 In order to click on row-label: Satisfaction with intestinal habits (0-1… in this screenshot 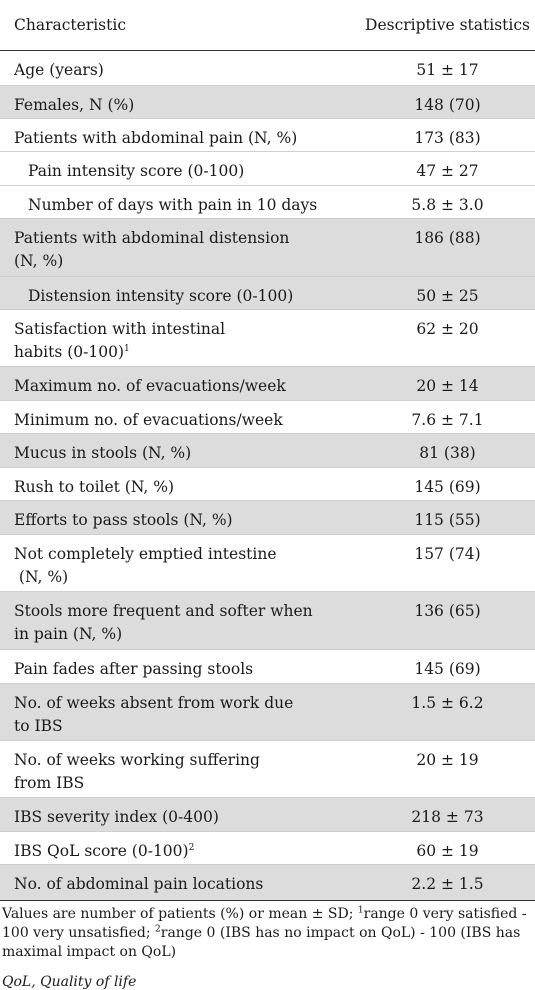, I will do `click(170, 337)`.